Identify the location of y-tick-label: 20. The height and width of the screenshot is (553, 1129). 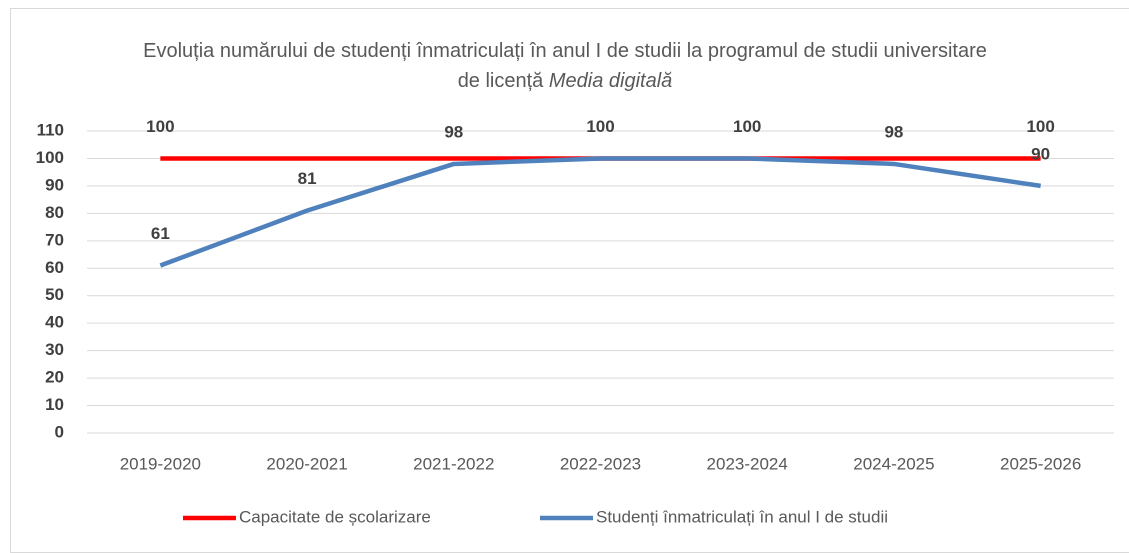
(54, 377).